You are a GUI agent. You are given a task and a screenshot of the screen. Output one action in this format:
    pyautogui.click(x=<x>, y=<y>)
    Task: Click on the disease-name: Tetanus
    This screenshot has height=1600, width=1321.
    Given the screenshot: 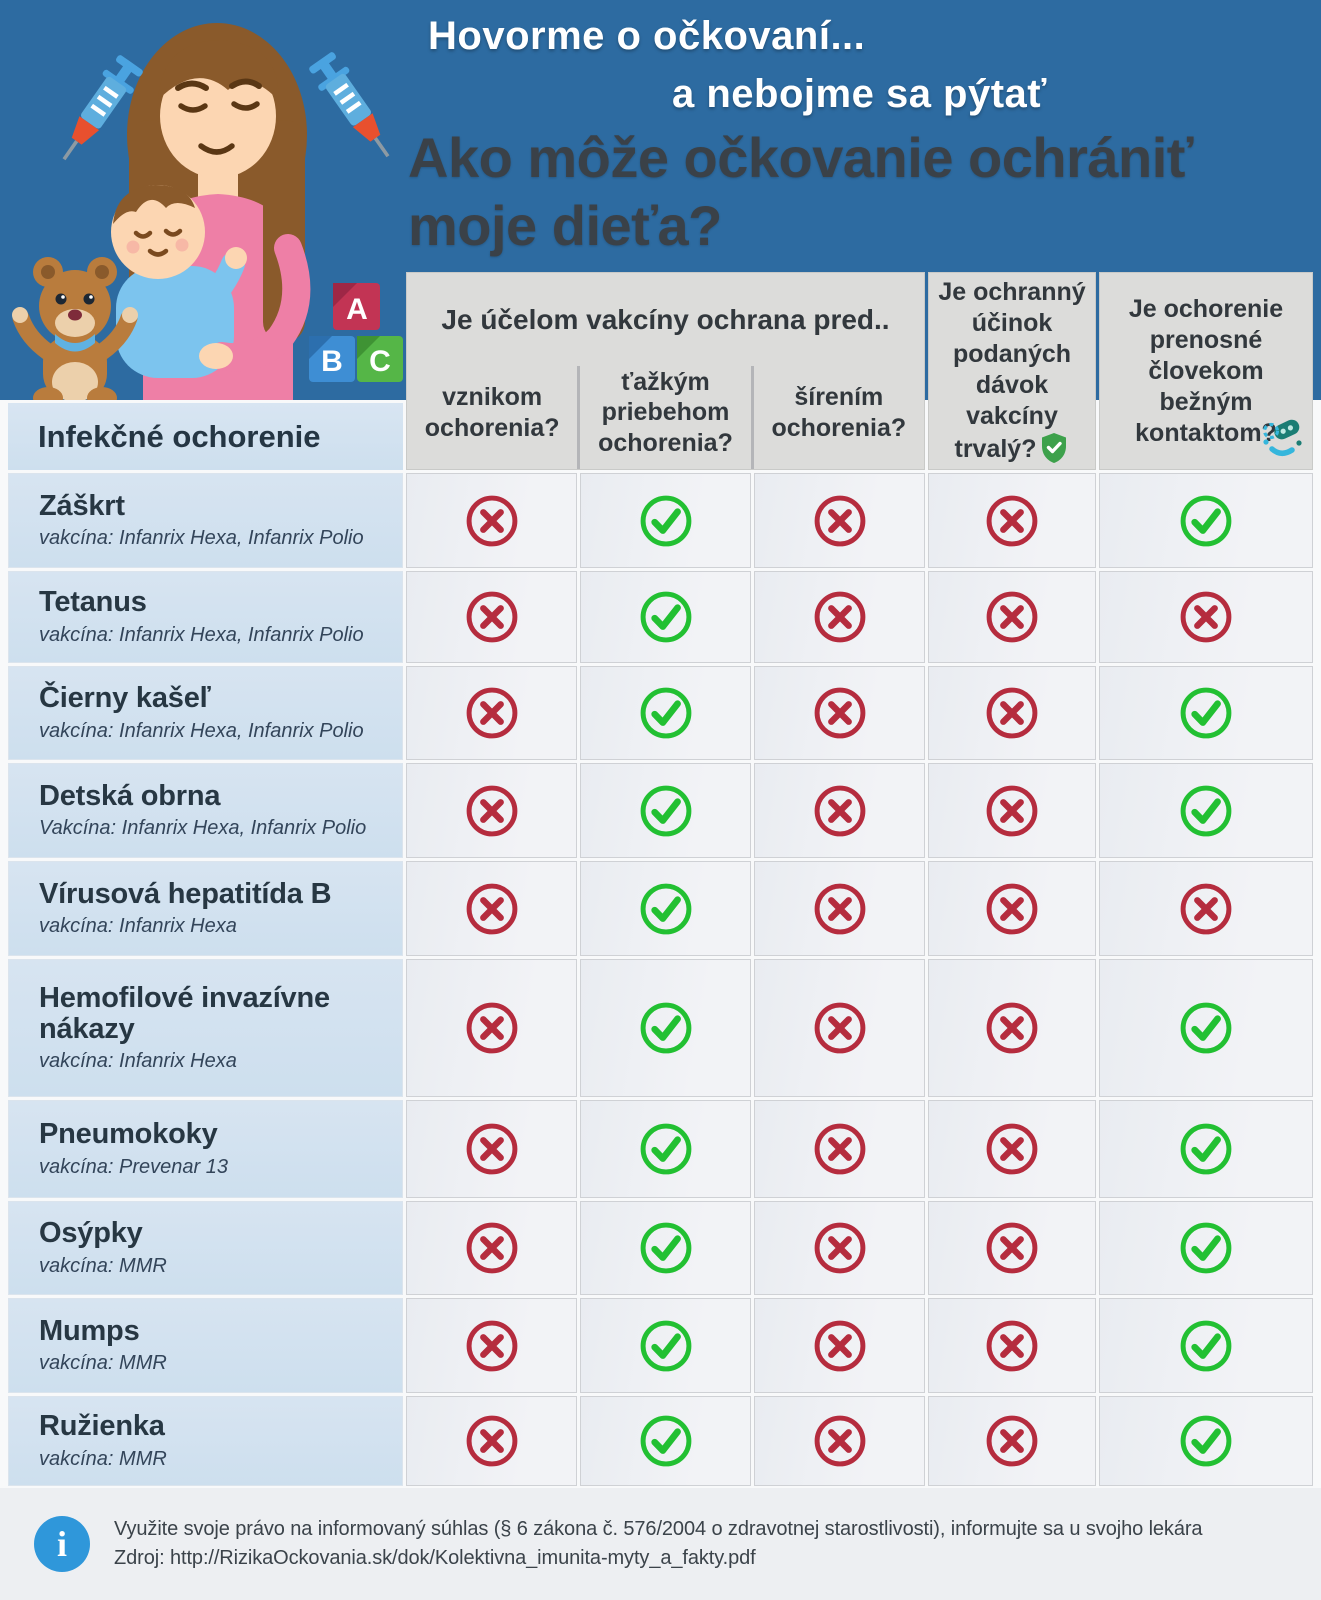 What is the action you would take?
    pyautogui.click(x=93, y=602)
    